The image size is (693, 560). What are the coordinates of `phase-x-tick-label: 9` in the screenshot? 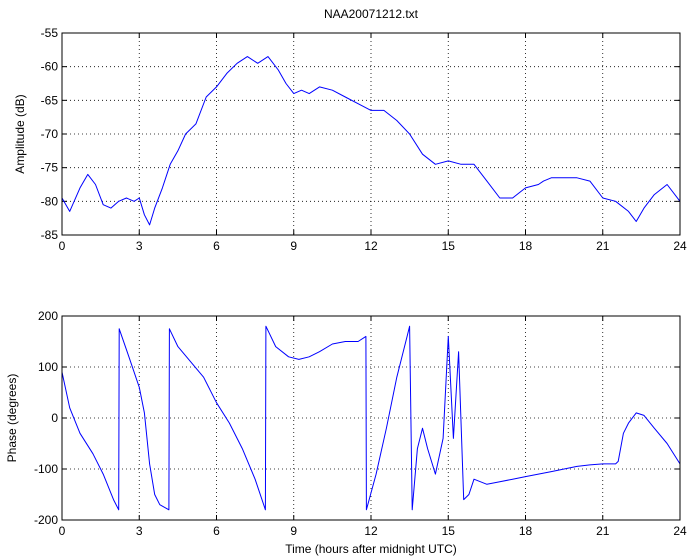 It's located at (293, 531).